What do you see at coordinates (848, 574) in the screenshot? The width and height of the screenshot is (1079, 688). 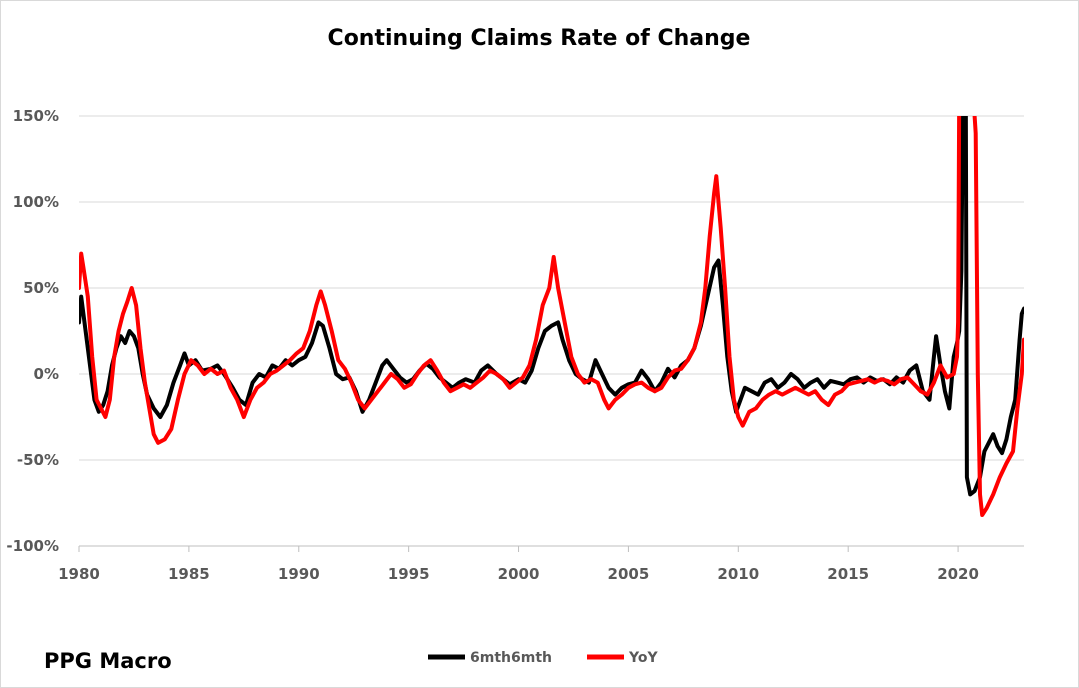 I see `x-tick-label: 2015` at bounding box center [848, 574].